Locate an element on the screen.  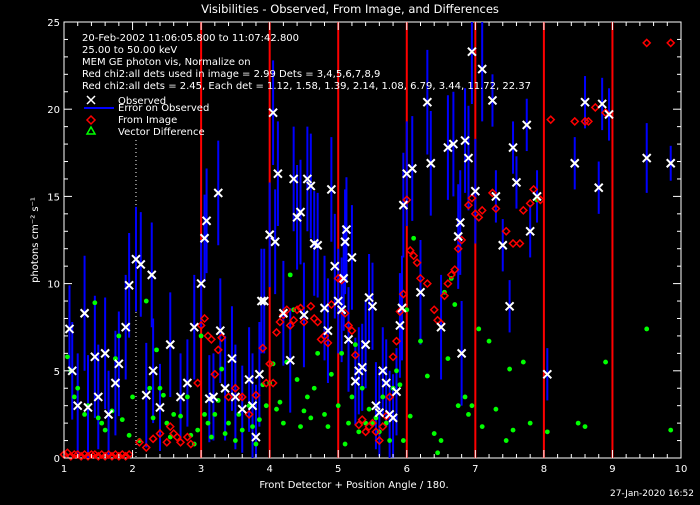
annotation-line: MEM GE photon vis, Normalize on is located at coordinates (166, 62).